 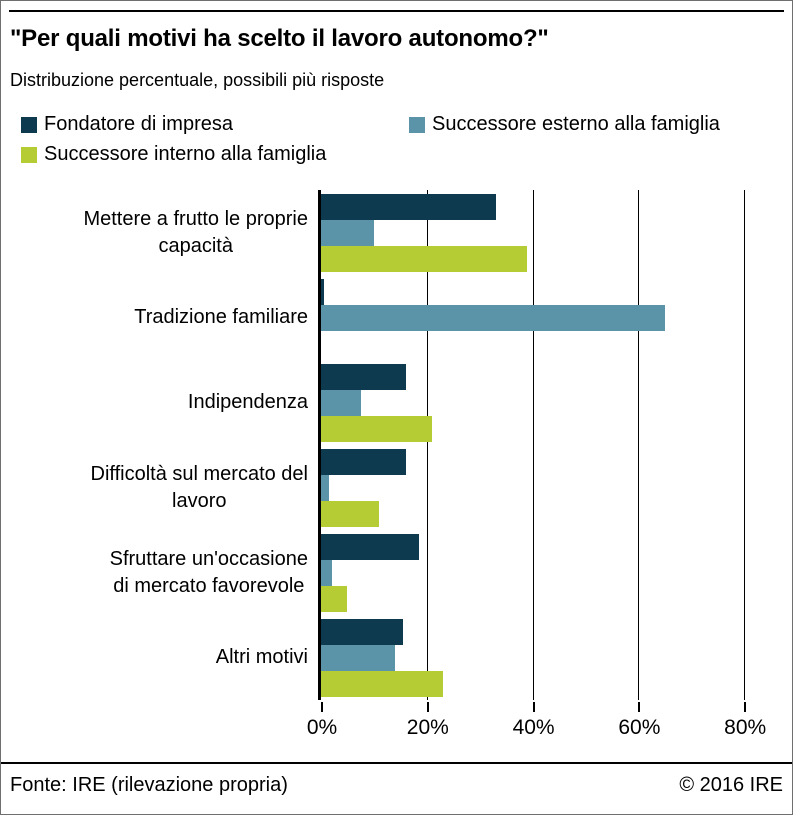 What do you see at coordinates (731, 785) in the screenshot?
I see `copyright-note: © 2016 IRE` at bounding box center [731, 785].